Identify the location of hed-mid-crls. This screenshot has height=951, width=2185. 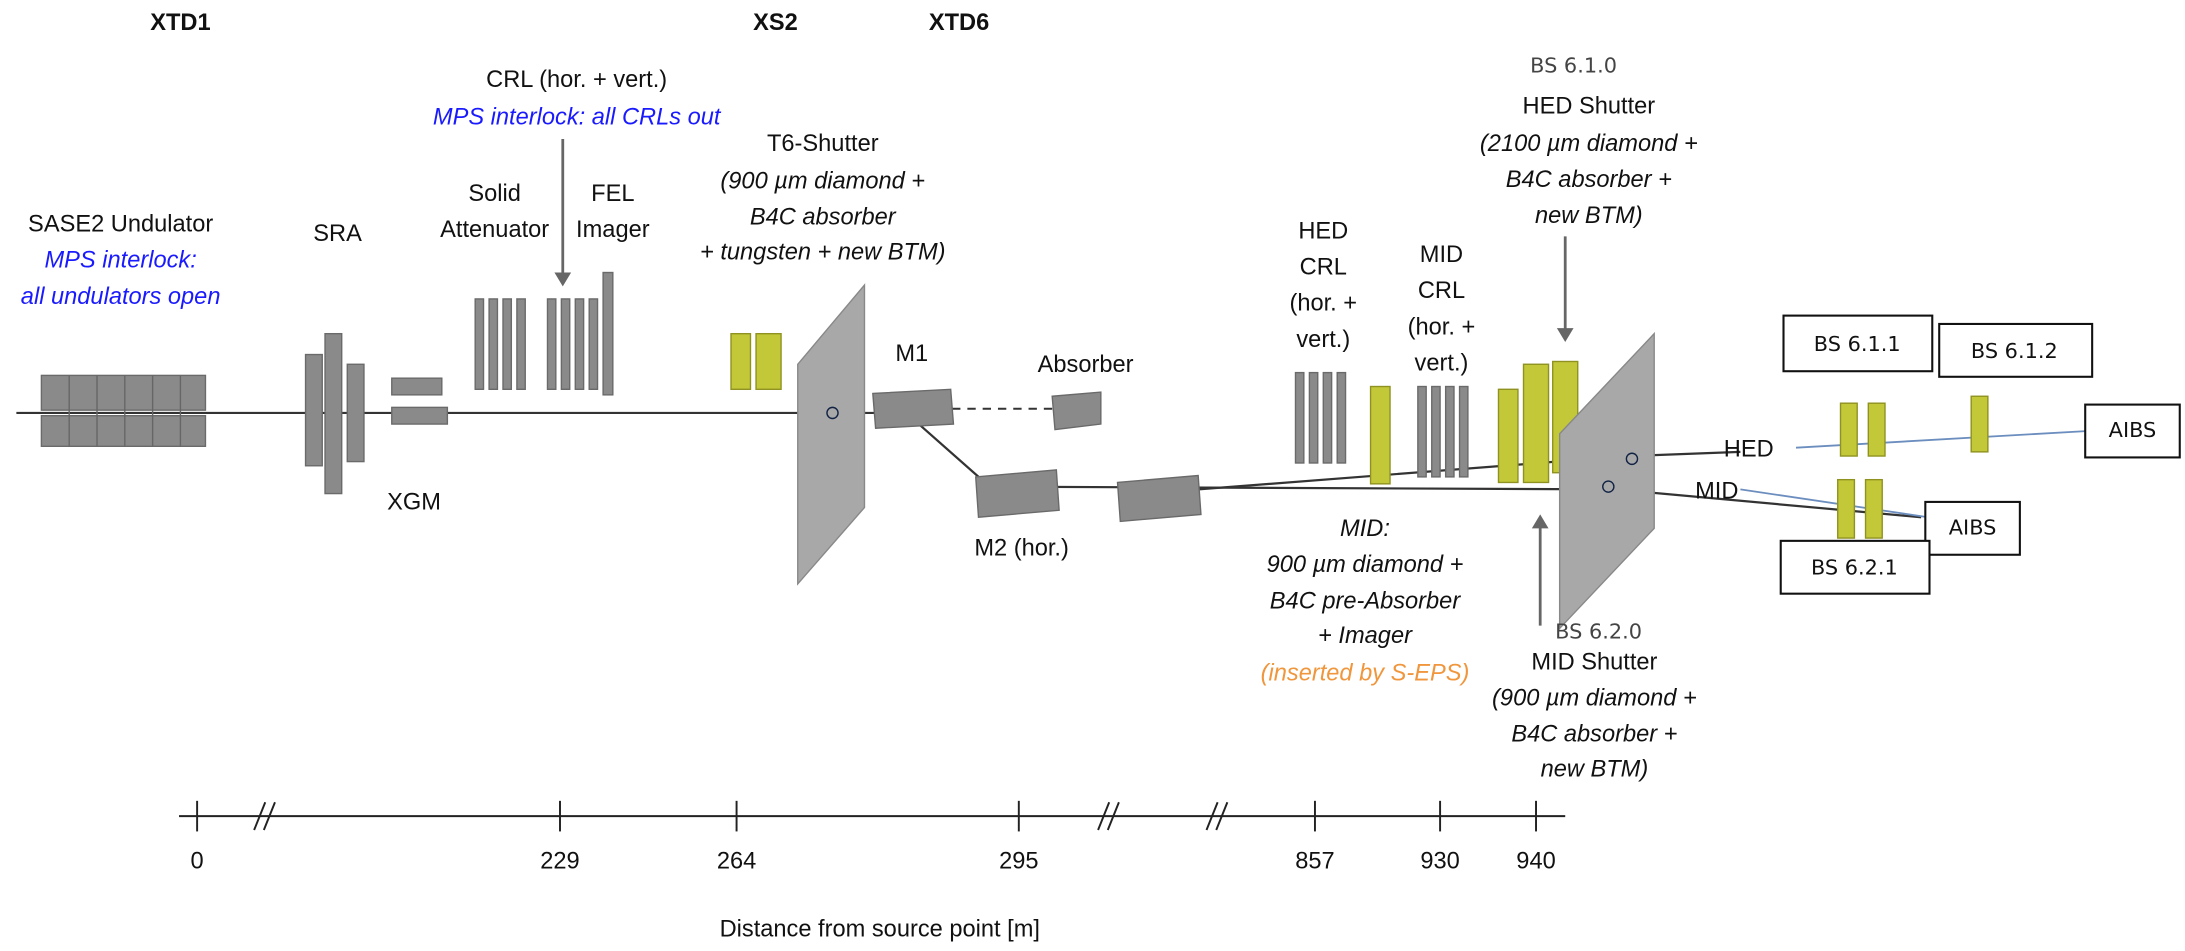
(1436, 422).